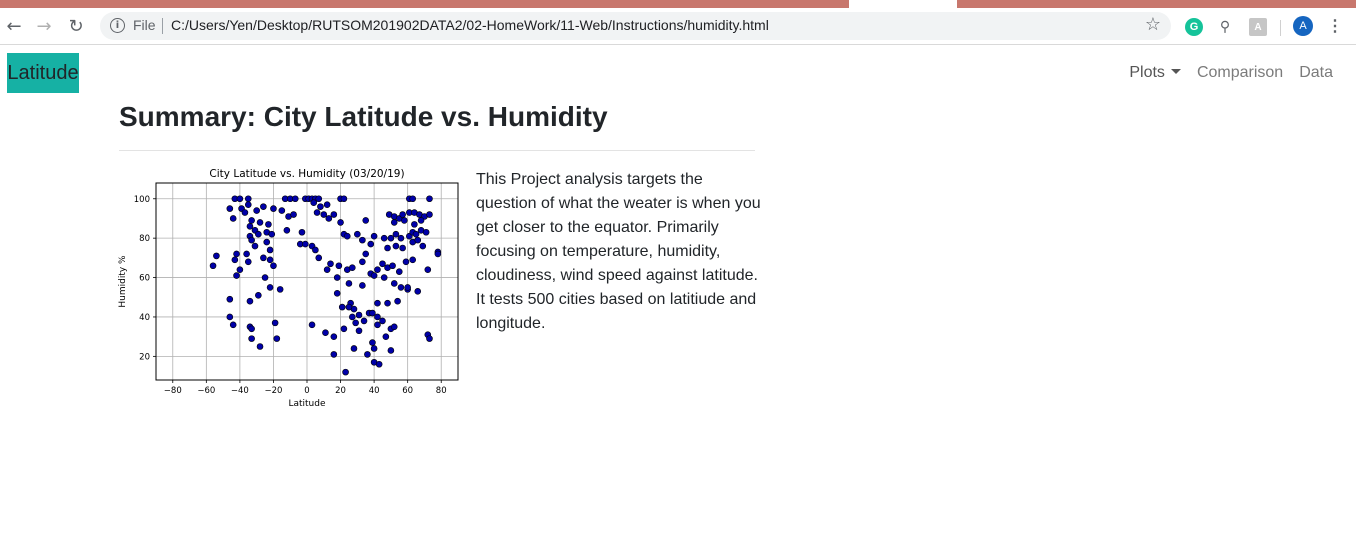 This screenshot has width=1356, height=558. I want to click on toolbar-separator, so click(1280, 28).